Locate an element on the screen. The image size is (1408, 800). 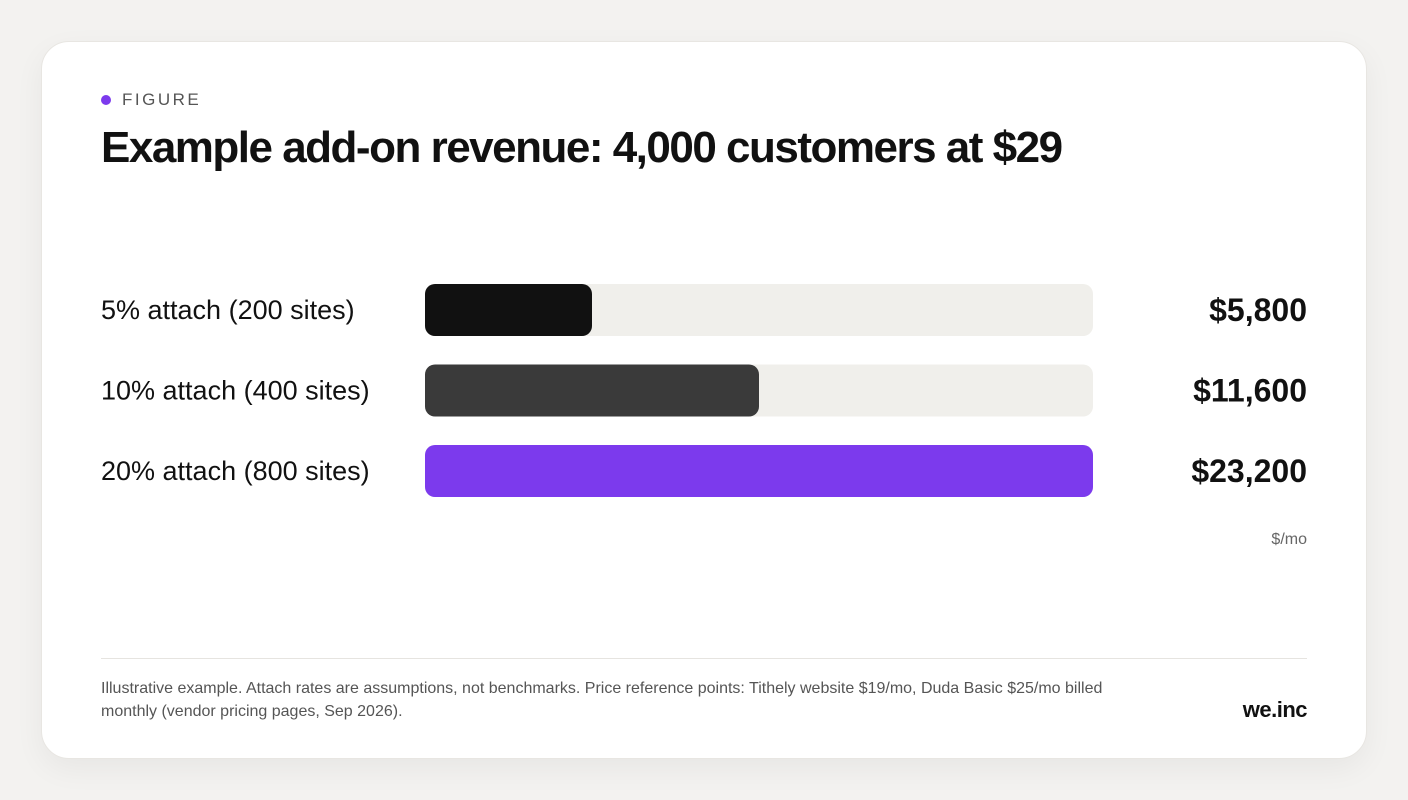
bar-value-label: $11,600 is located at coordinates (1250, 391).